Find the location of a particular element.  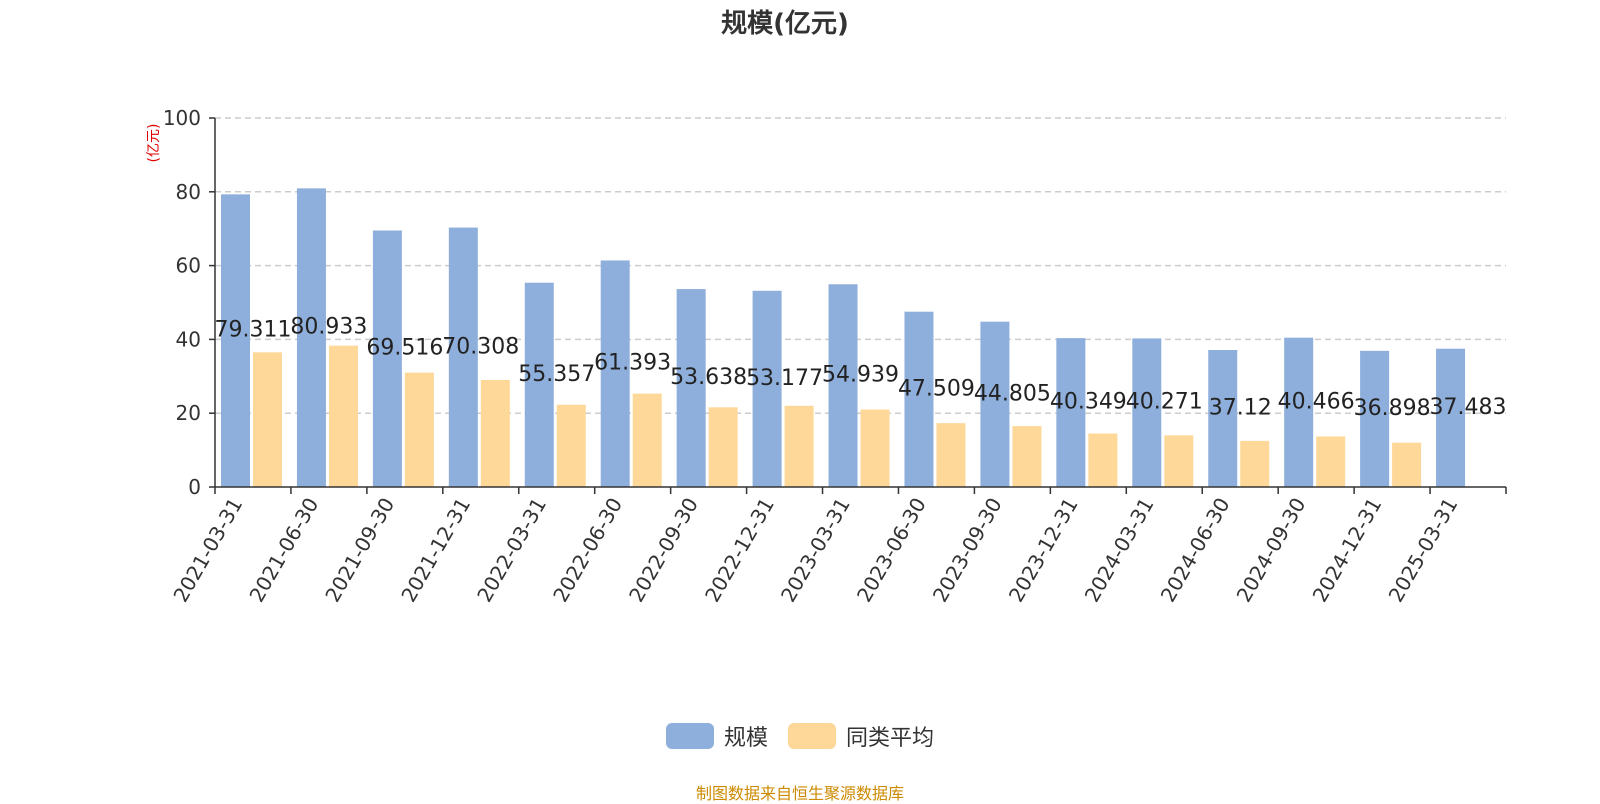

legend: 规模 同类平均 is located at coordinates (800, 736).